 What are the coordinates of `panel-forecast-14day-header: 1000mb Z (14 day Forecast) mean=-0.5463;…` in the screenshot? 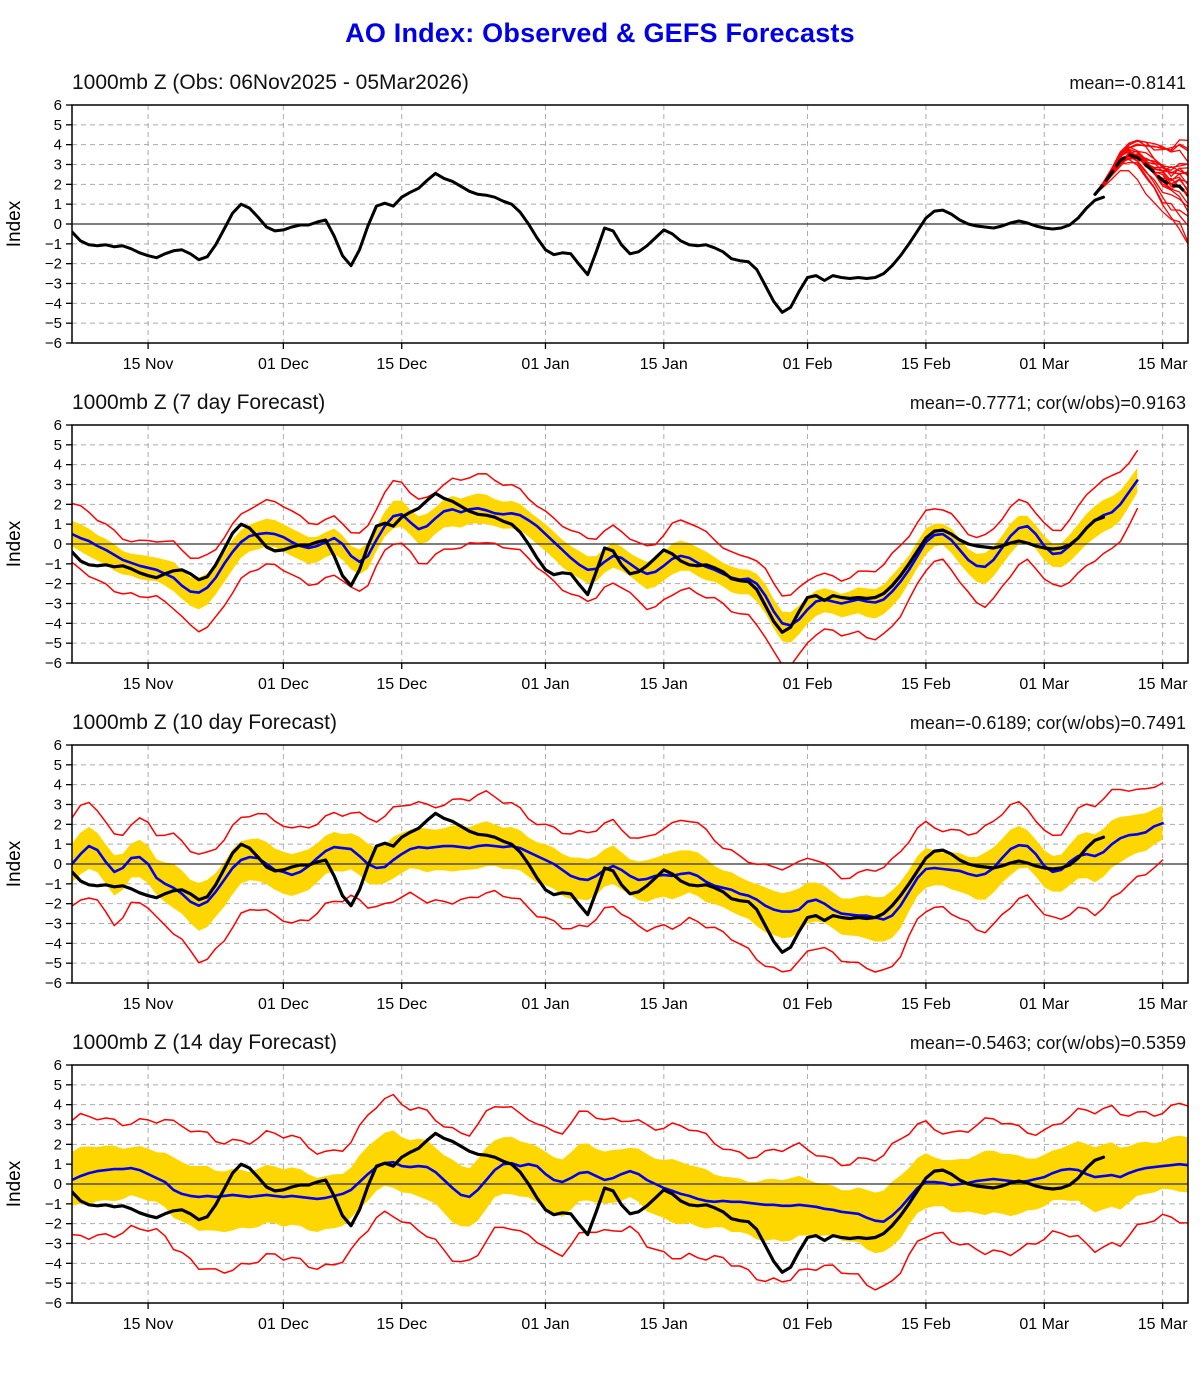 It's located at (600, 1045).